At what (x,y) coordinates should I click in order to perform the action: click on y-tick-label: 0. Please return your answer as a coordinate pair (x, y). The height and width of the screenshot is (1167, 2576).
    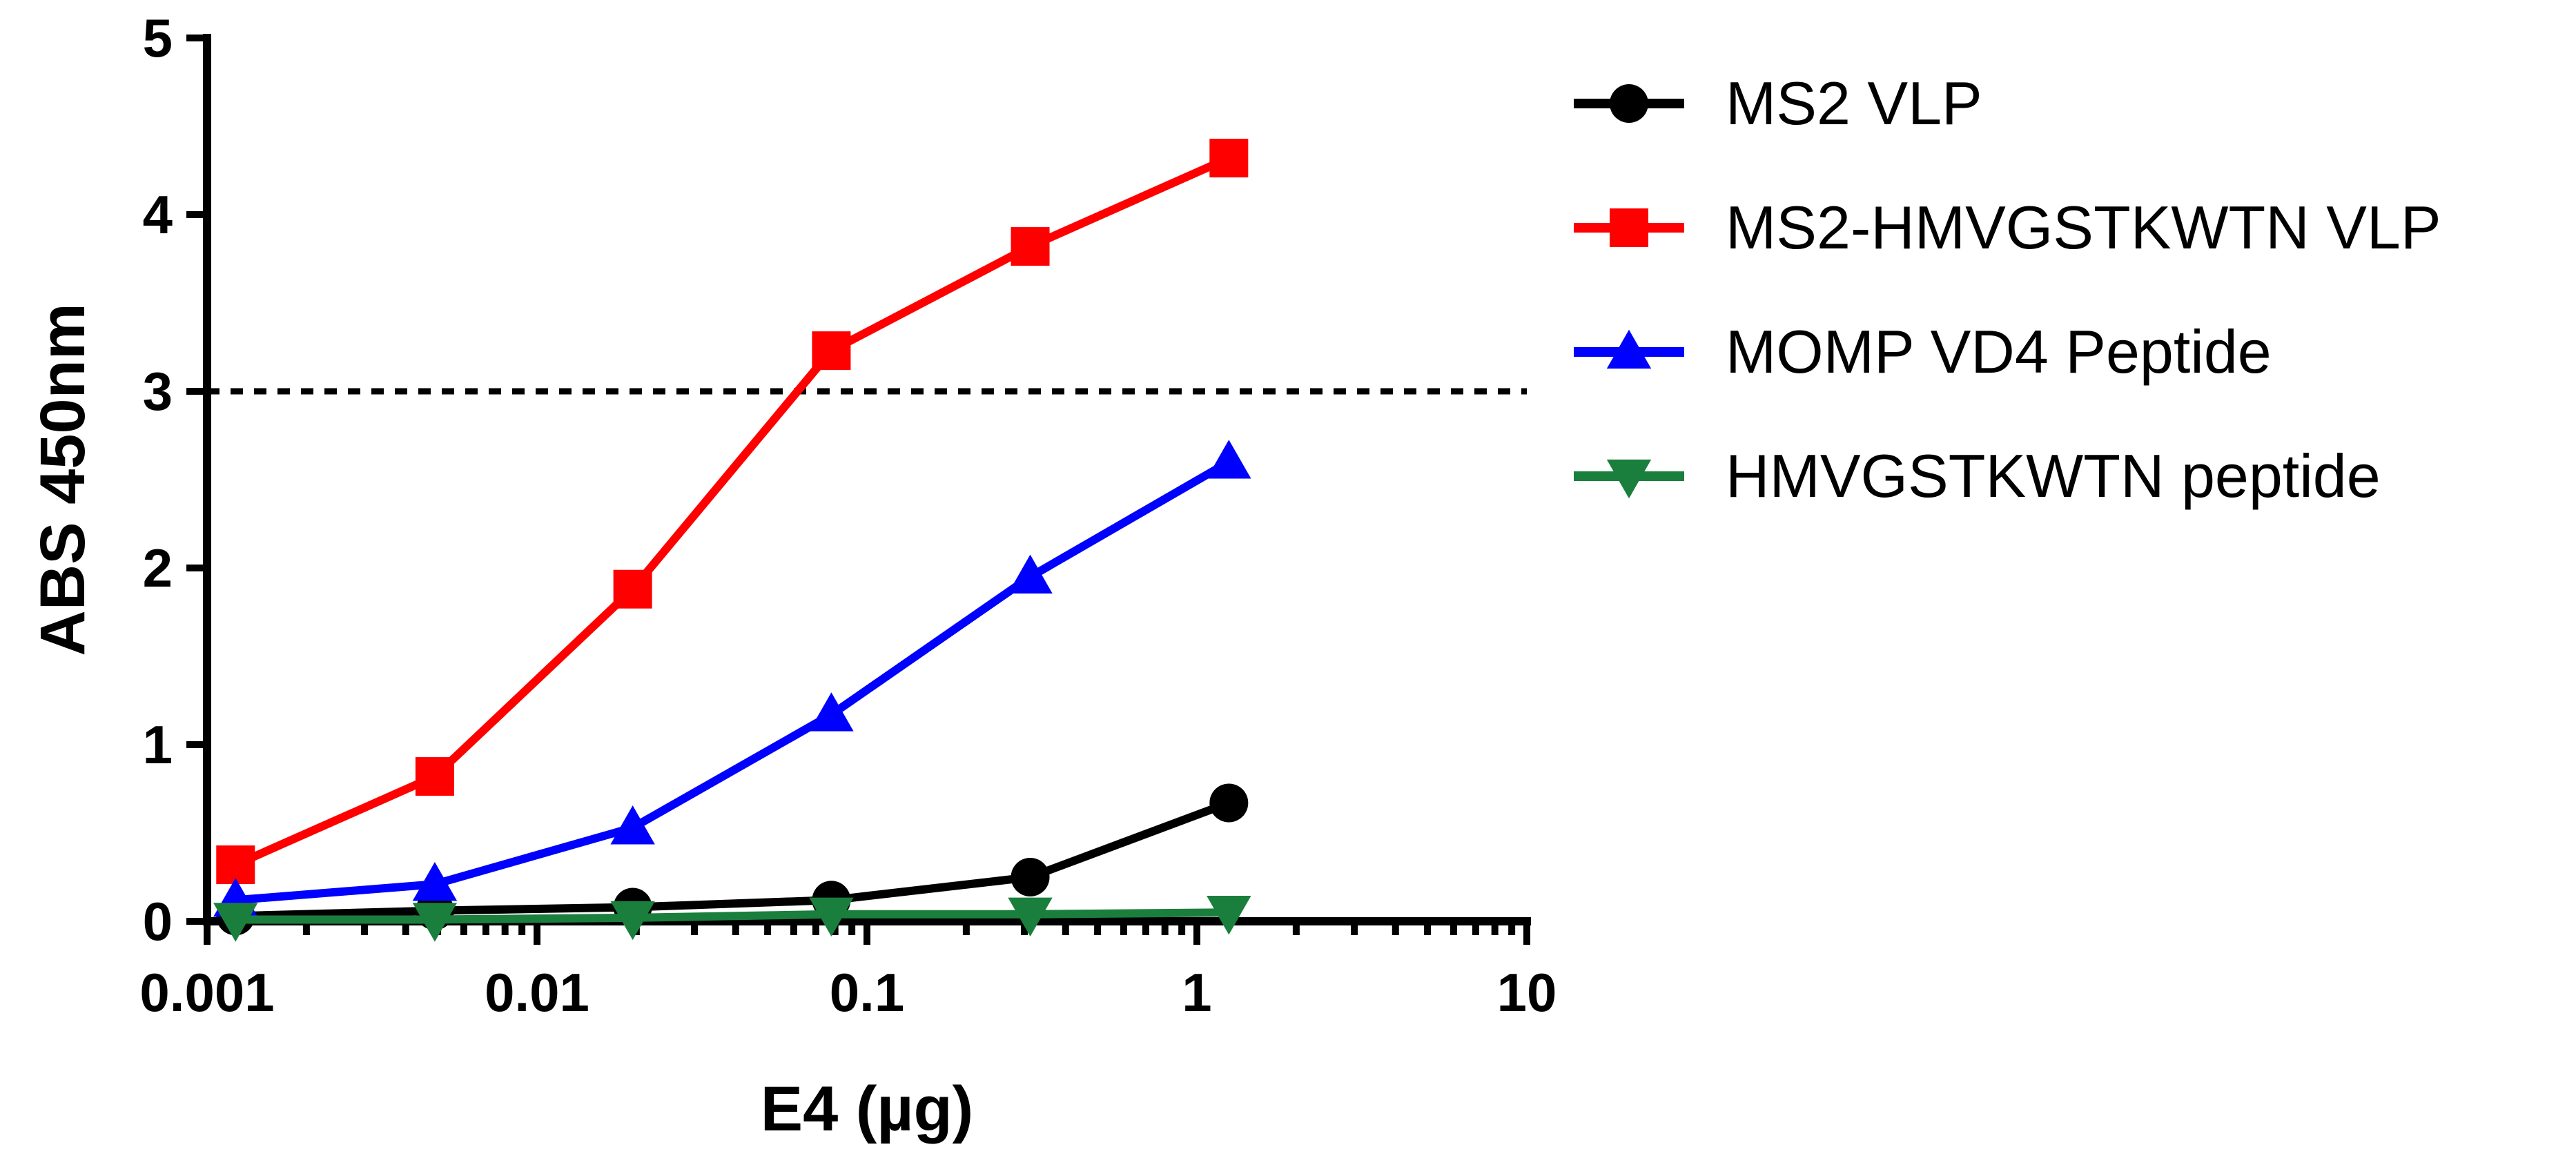
    Looking at the image, I should click on (158, 922).